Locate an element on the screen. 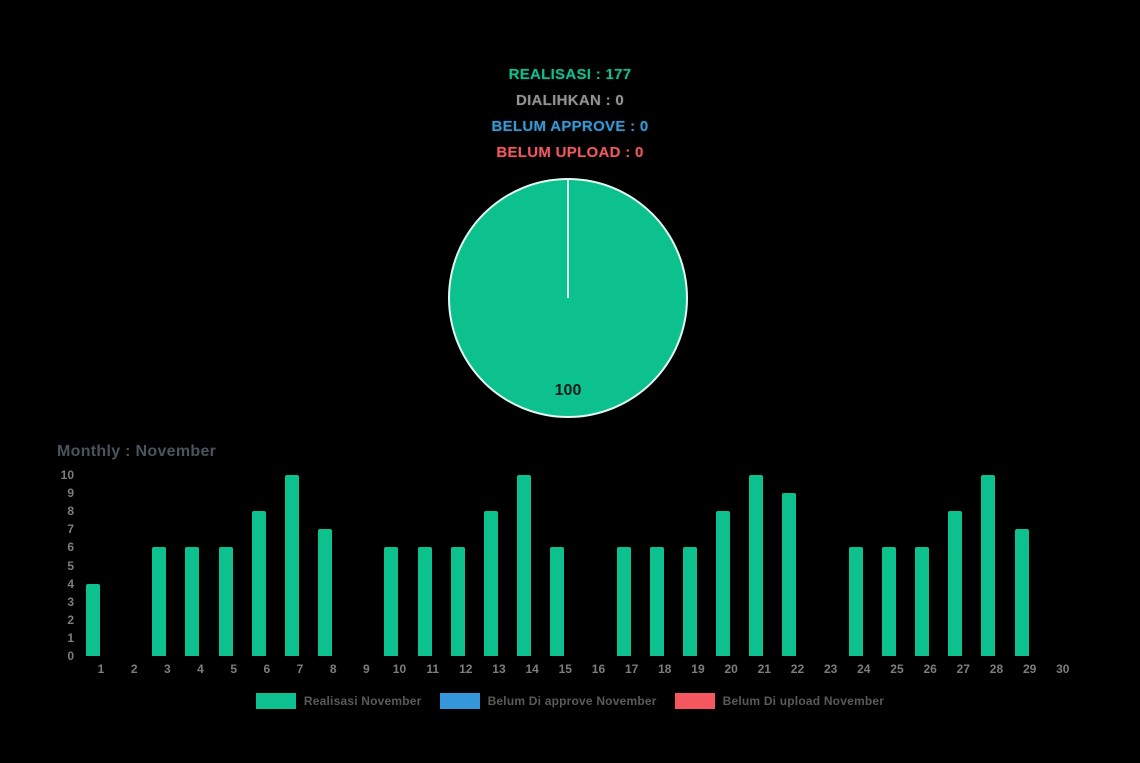  x-axis-tick-3: 3 is located at coordinates (167, 669).